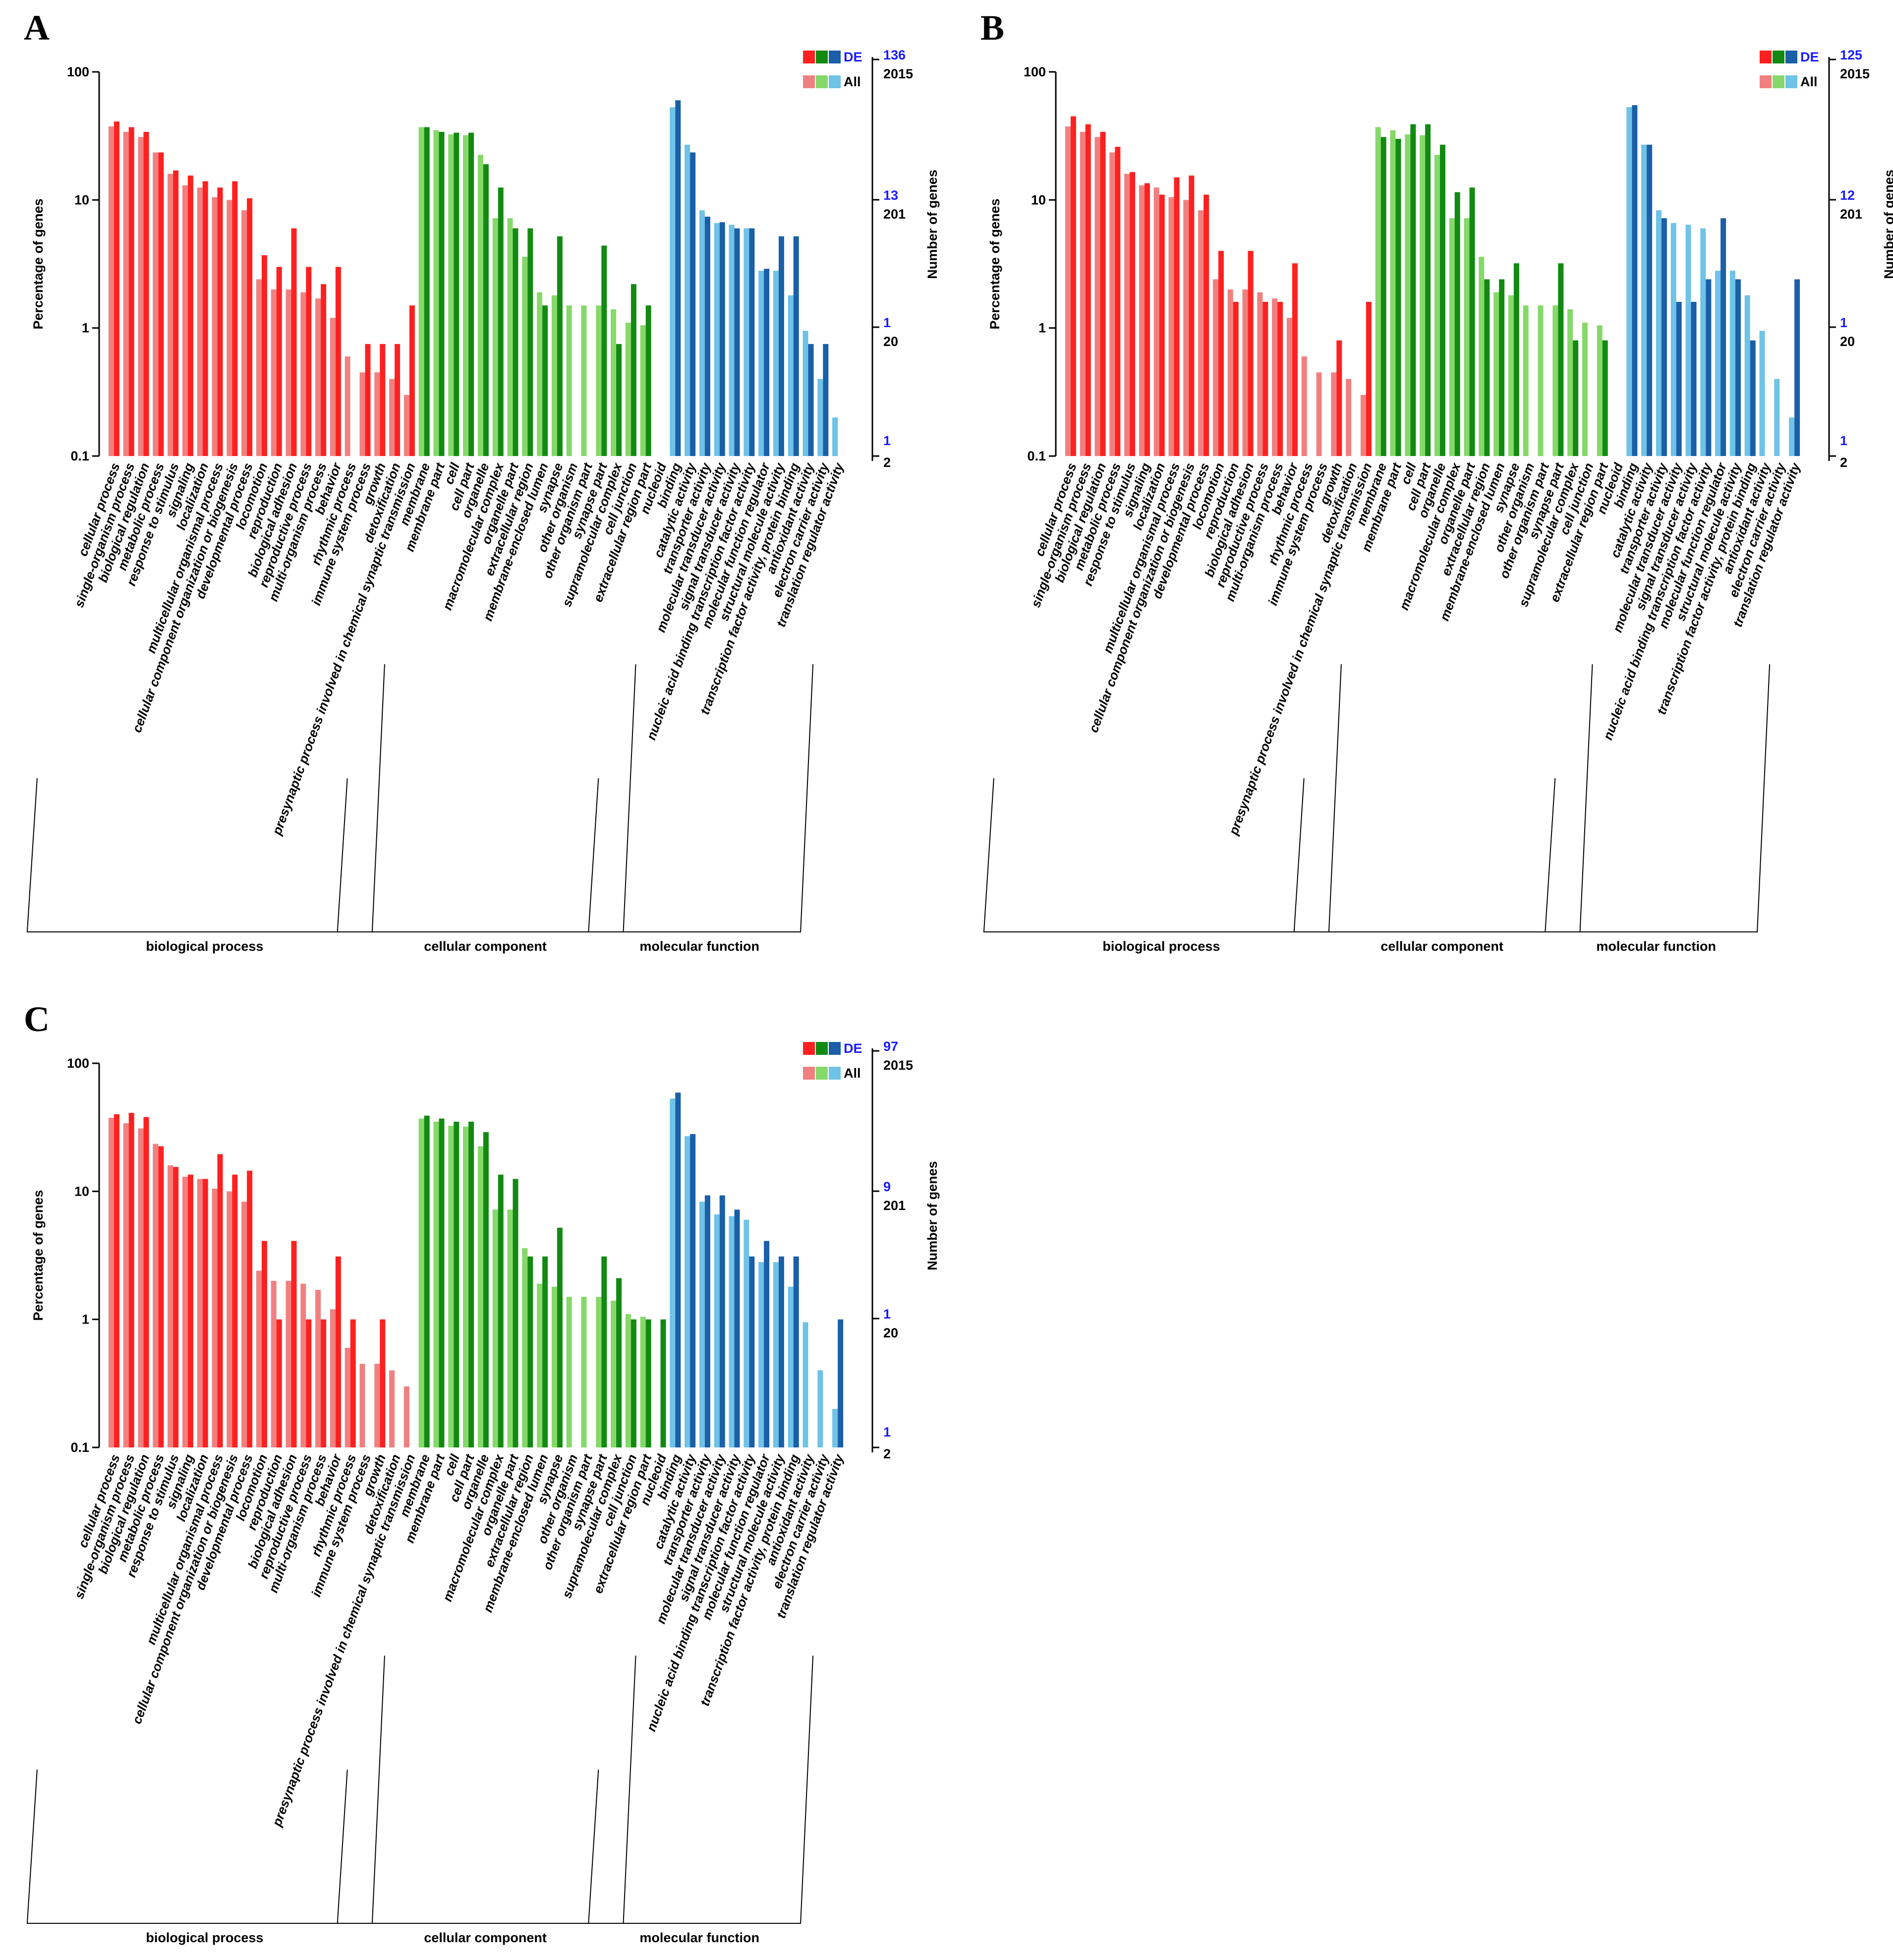  Describe the element at coordinates (604, 350) in the screenshot. I see `bar-de-synapse-part` at that location.